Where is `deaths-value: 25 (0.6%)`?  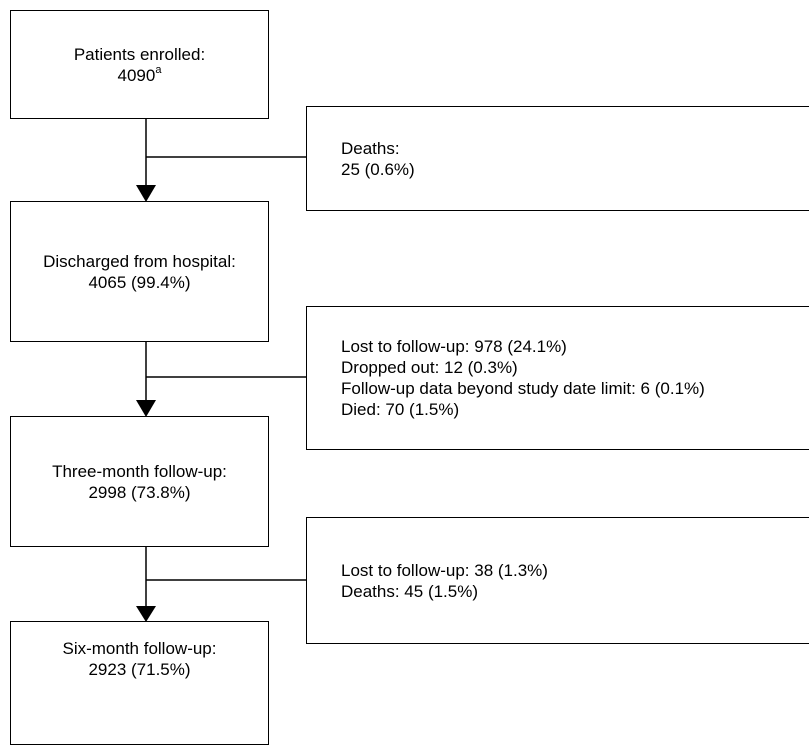
deaths-value: 25 (0.6%) is located at coordinates (378, 169).